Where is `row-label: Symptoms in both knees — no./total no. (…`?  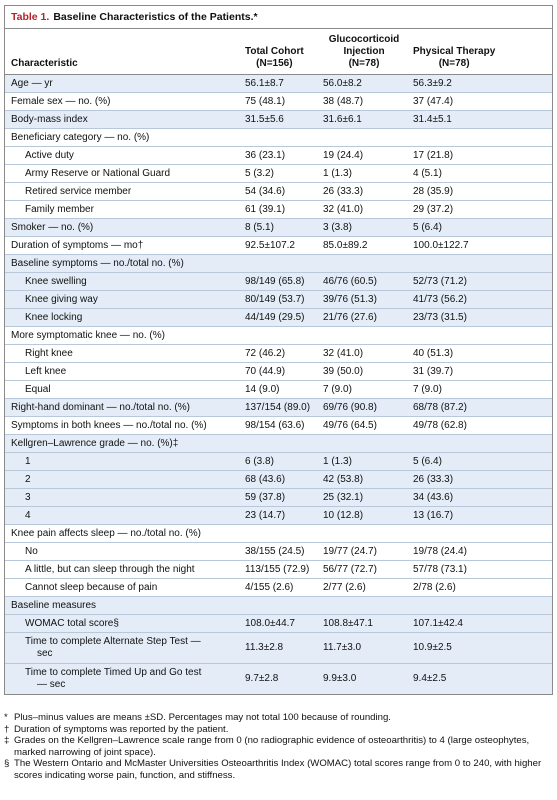 row-label: Symptoms in both knees — no./total no. (… is located at coordinates (122, 425).